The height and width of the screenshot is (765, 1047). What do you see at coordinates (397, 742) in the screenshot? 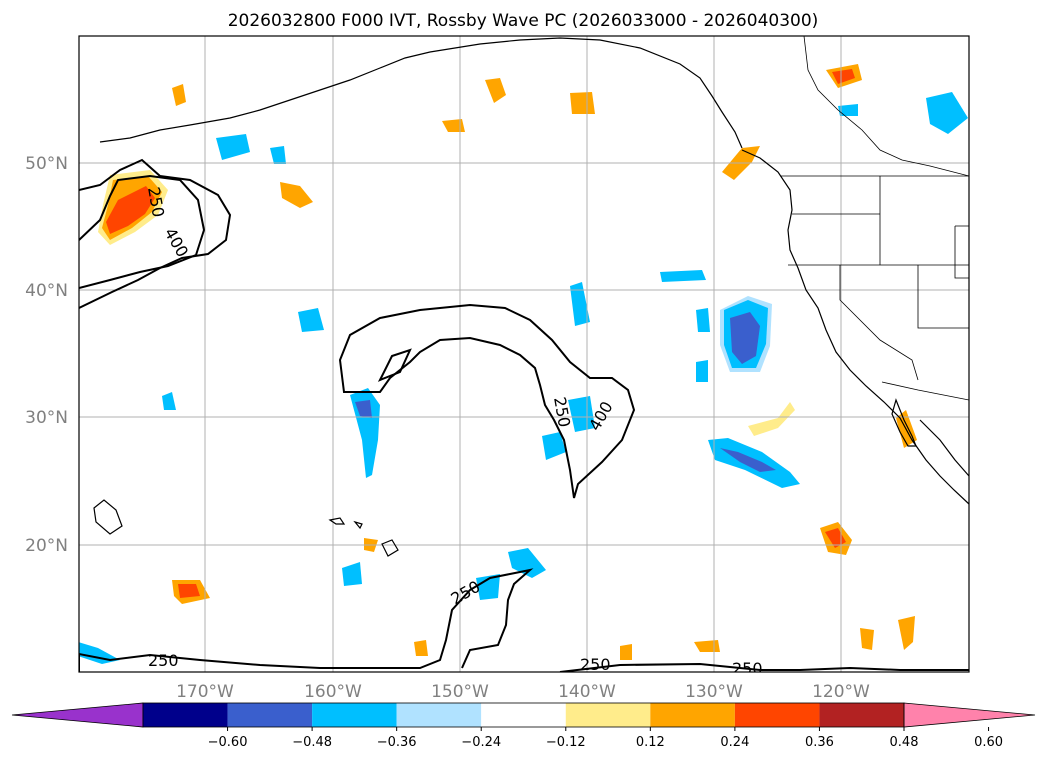
I see `colorbar-tick-label: −0.36` at bounding box center [397, 742].